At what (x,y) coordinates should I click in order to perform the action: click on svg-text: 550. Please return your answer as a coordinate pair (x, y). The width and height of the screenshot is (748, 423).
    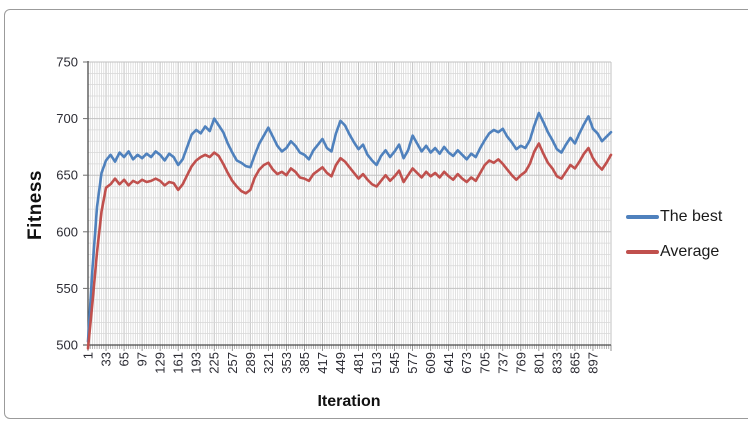
    Looking at the image, I should click on (67, 288).